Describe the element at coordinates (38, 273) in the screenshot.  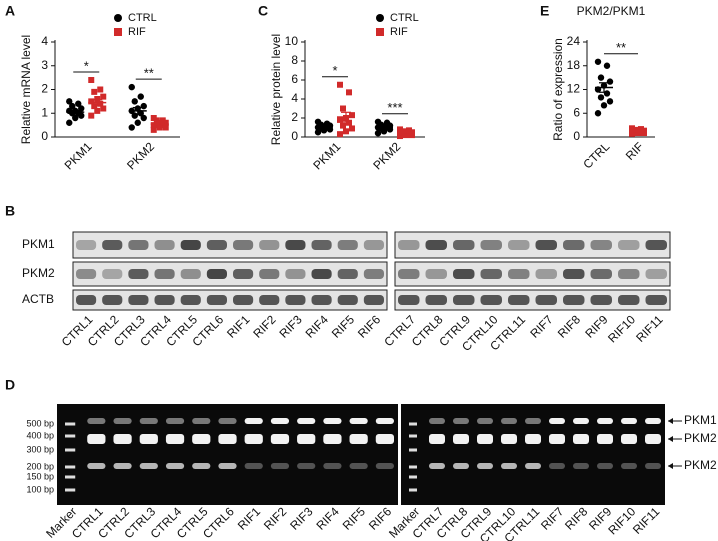
I see `row-label: PKM2` at that location.